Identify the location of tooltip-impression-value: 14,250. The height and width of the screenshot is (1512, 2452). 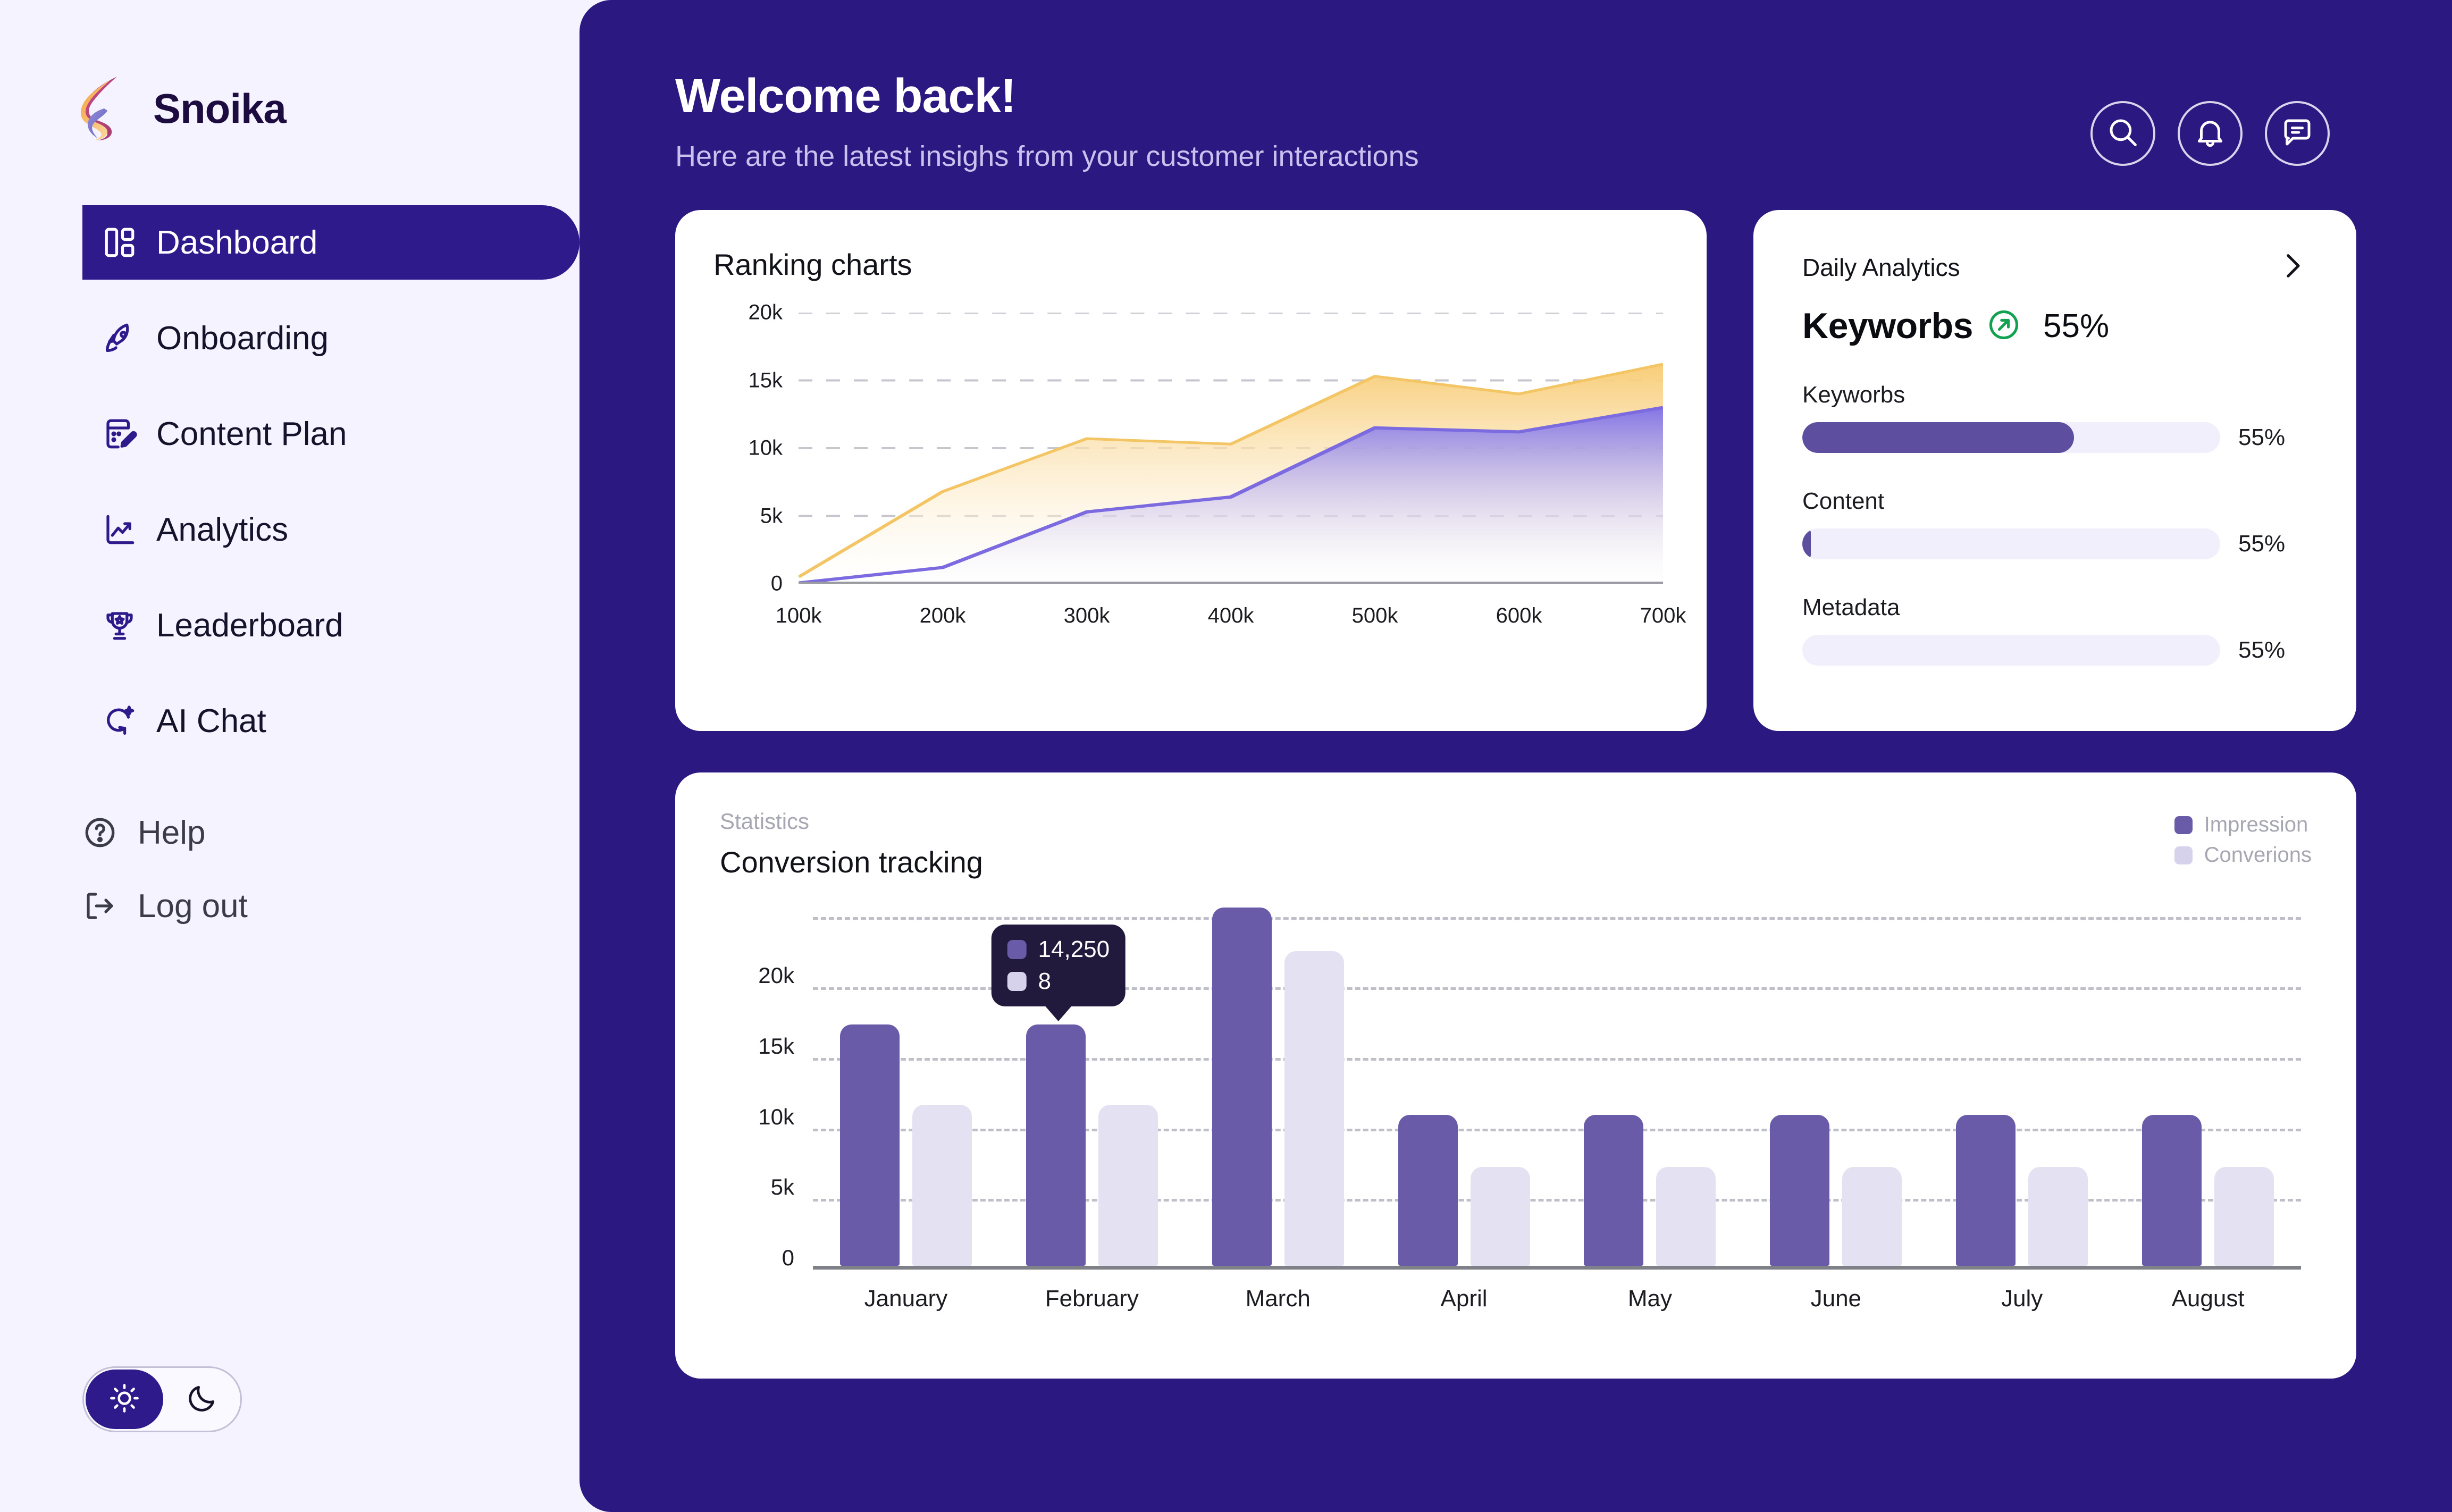
(1074, 949).